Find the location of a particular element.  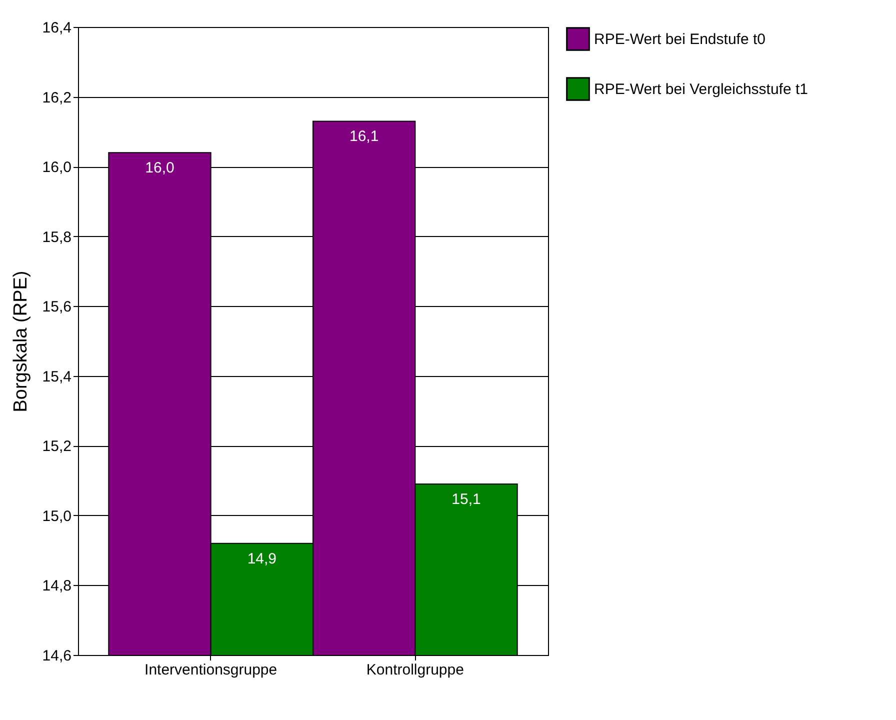

data-label: 16,0 is located at coordinates (159, 168).